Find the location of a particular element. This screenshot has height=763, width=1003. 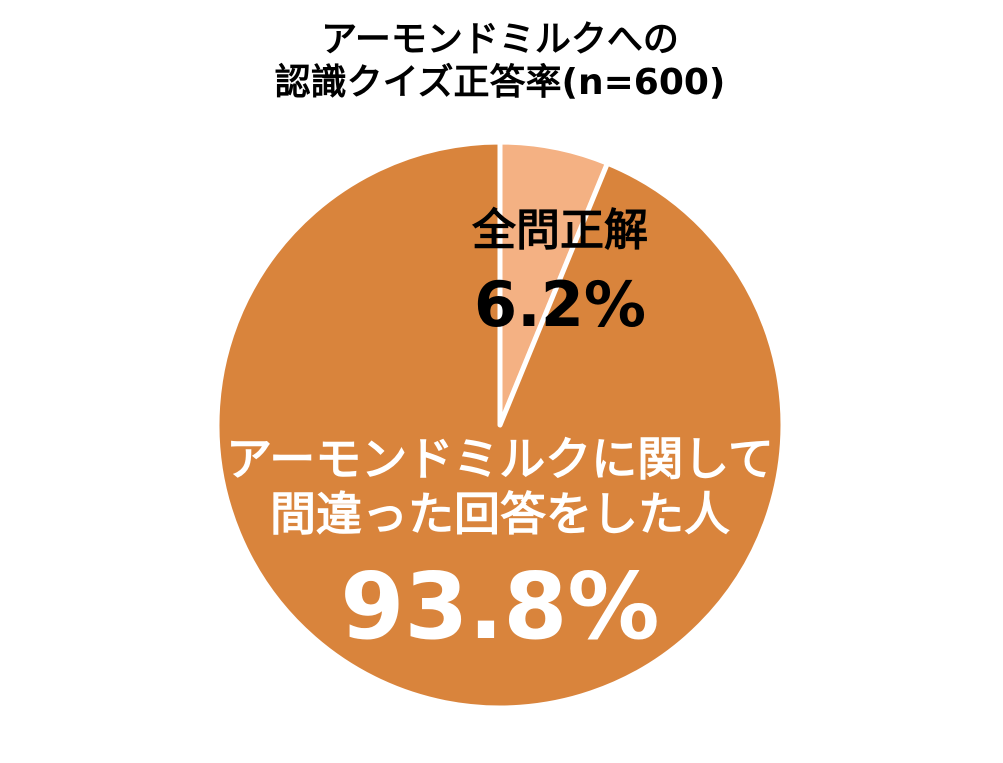

chart-title: アーモンドミルクへの 認識クイズ正答率(n=600) is located at coordinates (500, 61).